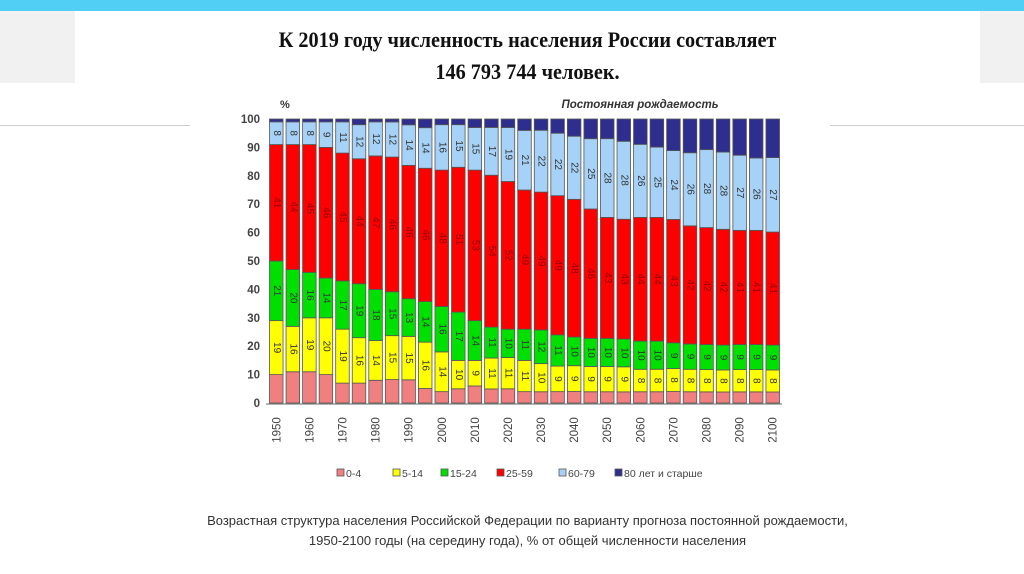 This screenshot has width=1024, height=574. I want to click on x-tick-label: 1960, so click(310, 430).